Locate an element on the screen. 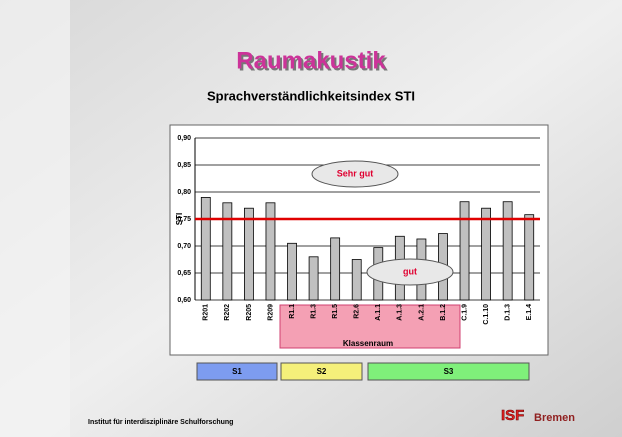  x-tick-label: E.1.4 is located at coordinates (529, 312).